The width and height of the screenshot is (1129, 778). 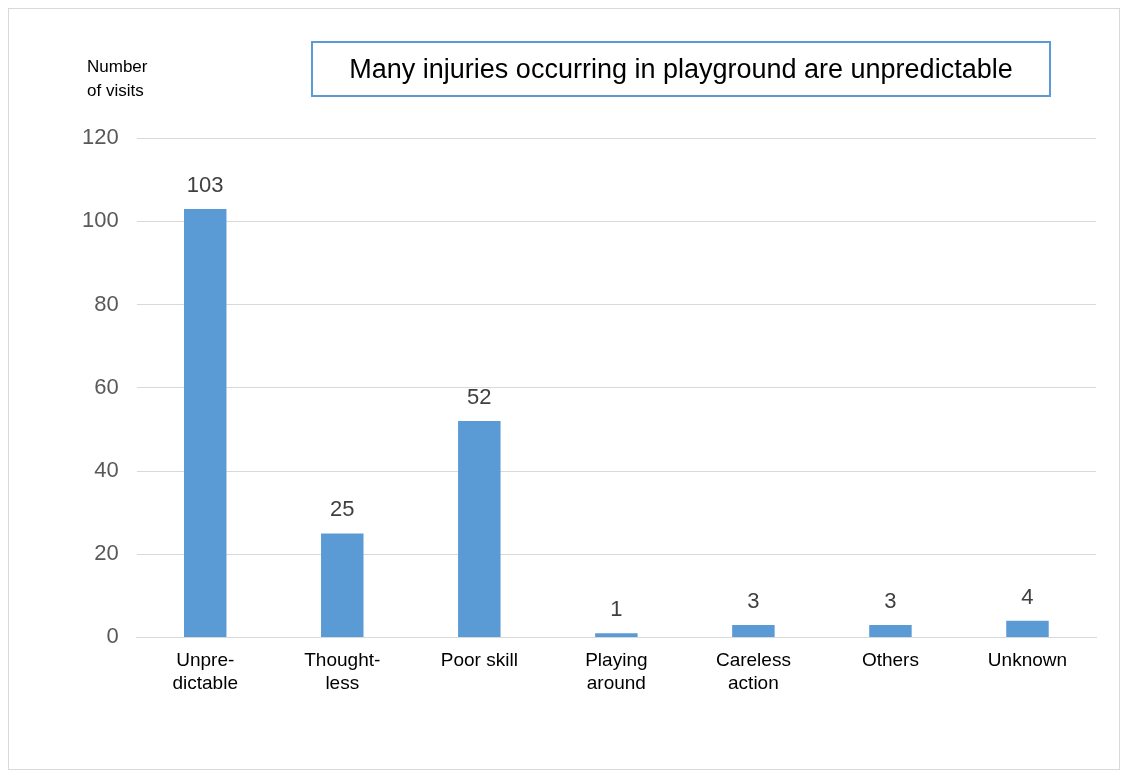 What do you see at coordinates (753, 671) in the screenshot?
I see `x-tick-label: Careless action` at bounding box center [753, 671].